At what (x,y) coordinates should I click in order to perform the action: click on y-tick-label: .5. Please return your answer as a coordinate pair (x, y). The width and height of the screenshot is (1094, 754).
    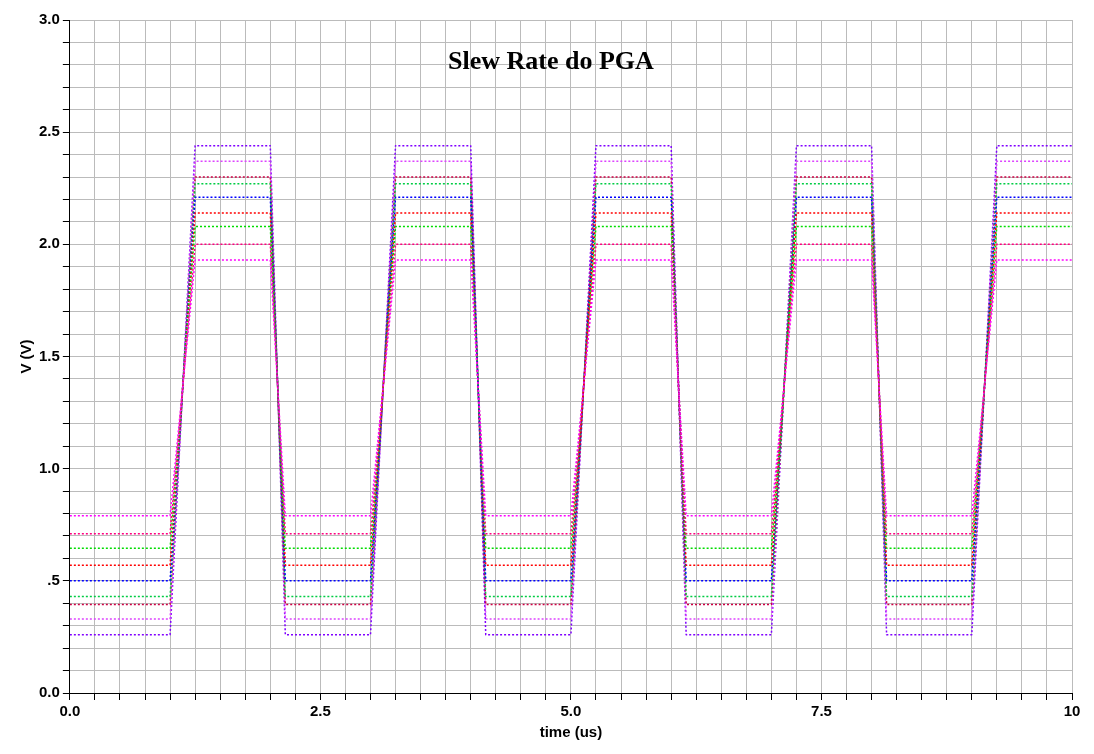
    Looking at the image, I should click on (53, 579).